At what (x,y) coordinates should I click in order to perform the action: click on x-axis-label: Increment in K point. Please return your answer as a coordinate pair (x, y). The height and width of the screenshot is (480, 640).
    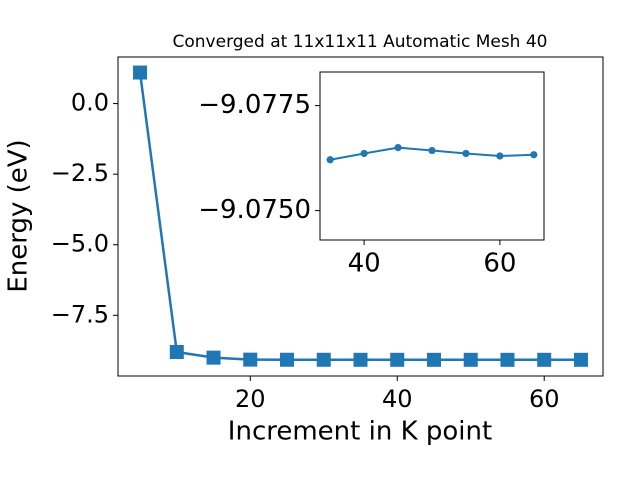
    Looking at the image, I should click on (360, 432).